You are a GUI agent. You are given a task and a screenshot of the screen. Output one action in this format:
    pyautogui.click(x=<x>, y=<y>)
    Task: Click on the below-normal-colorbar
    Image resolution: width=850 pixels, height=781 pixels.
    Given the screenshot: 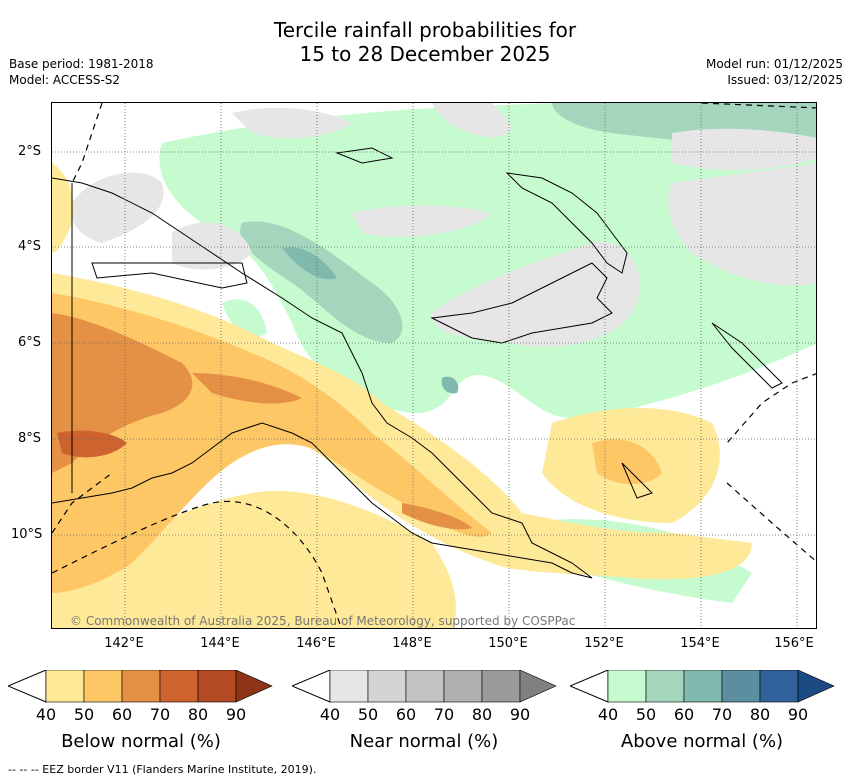 What is the action you would take?
    pyautogui.click(x=140, y=686)
    